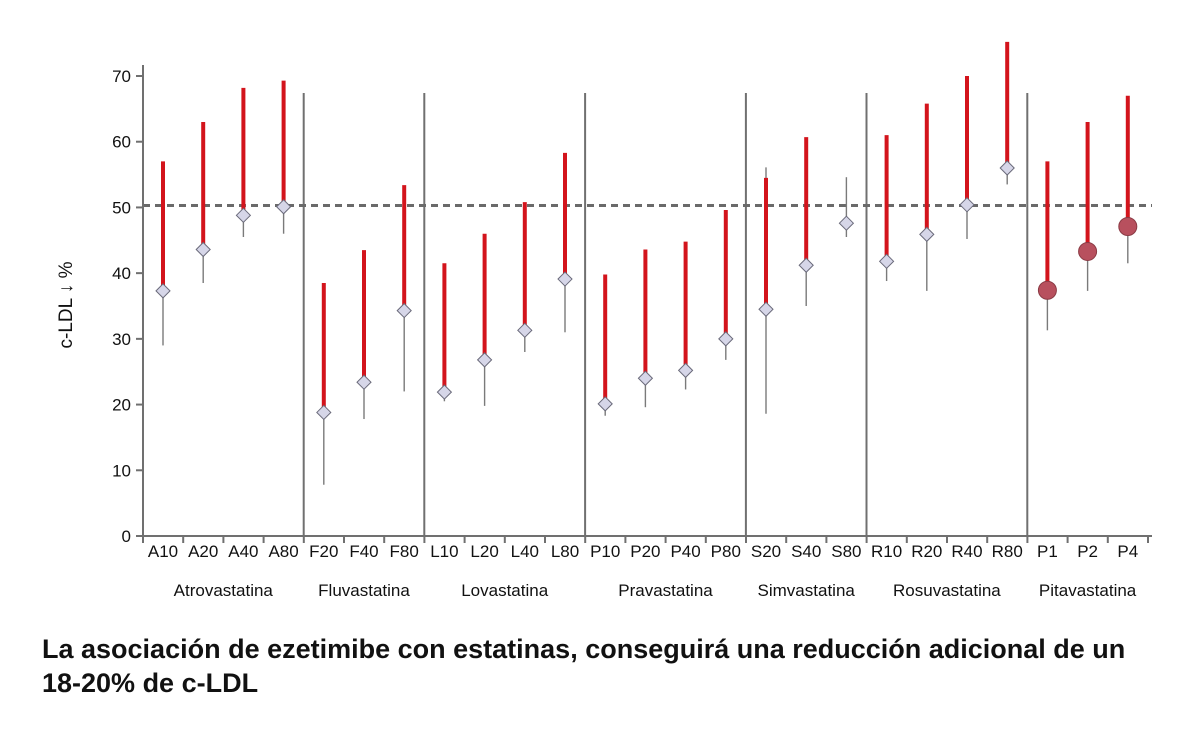  I want to click on y-tick-label: 10, so click(121, 470).